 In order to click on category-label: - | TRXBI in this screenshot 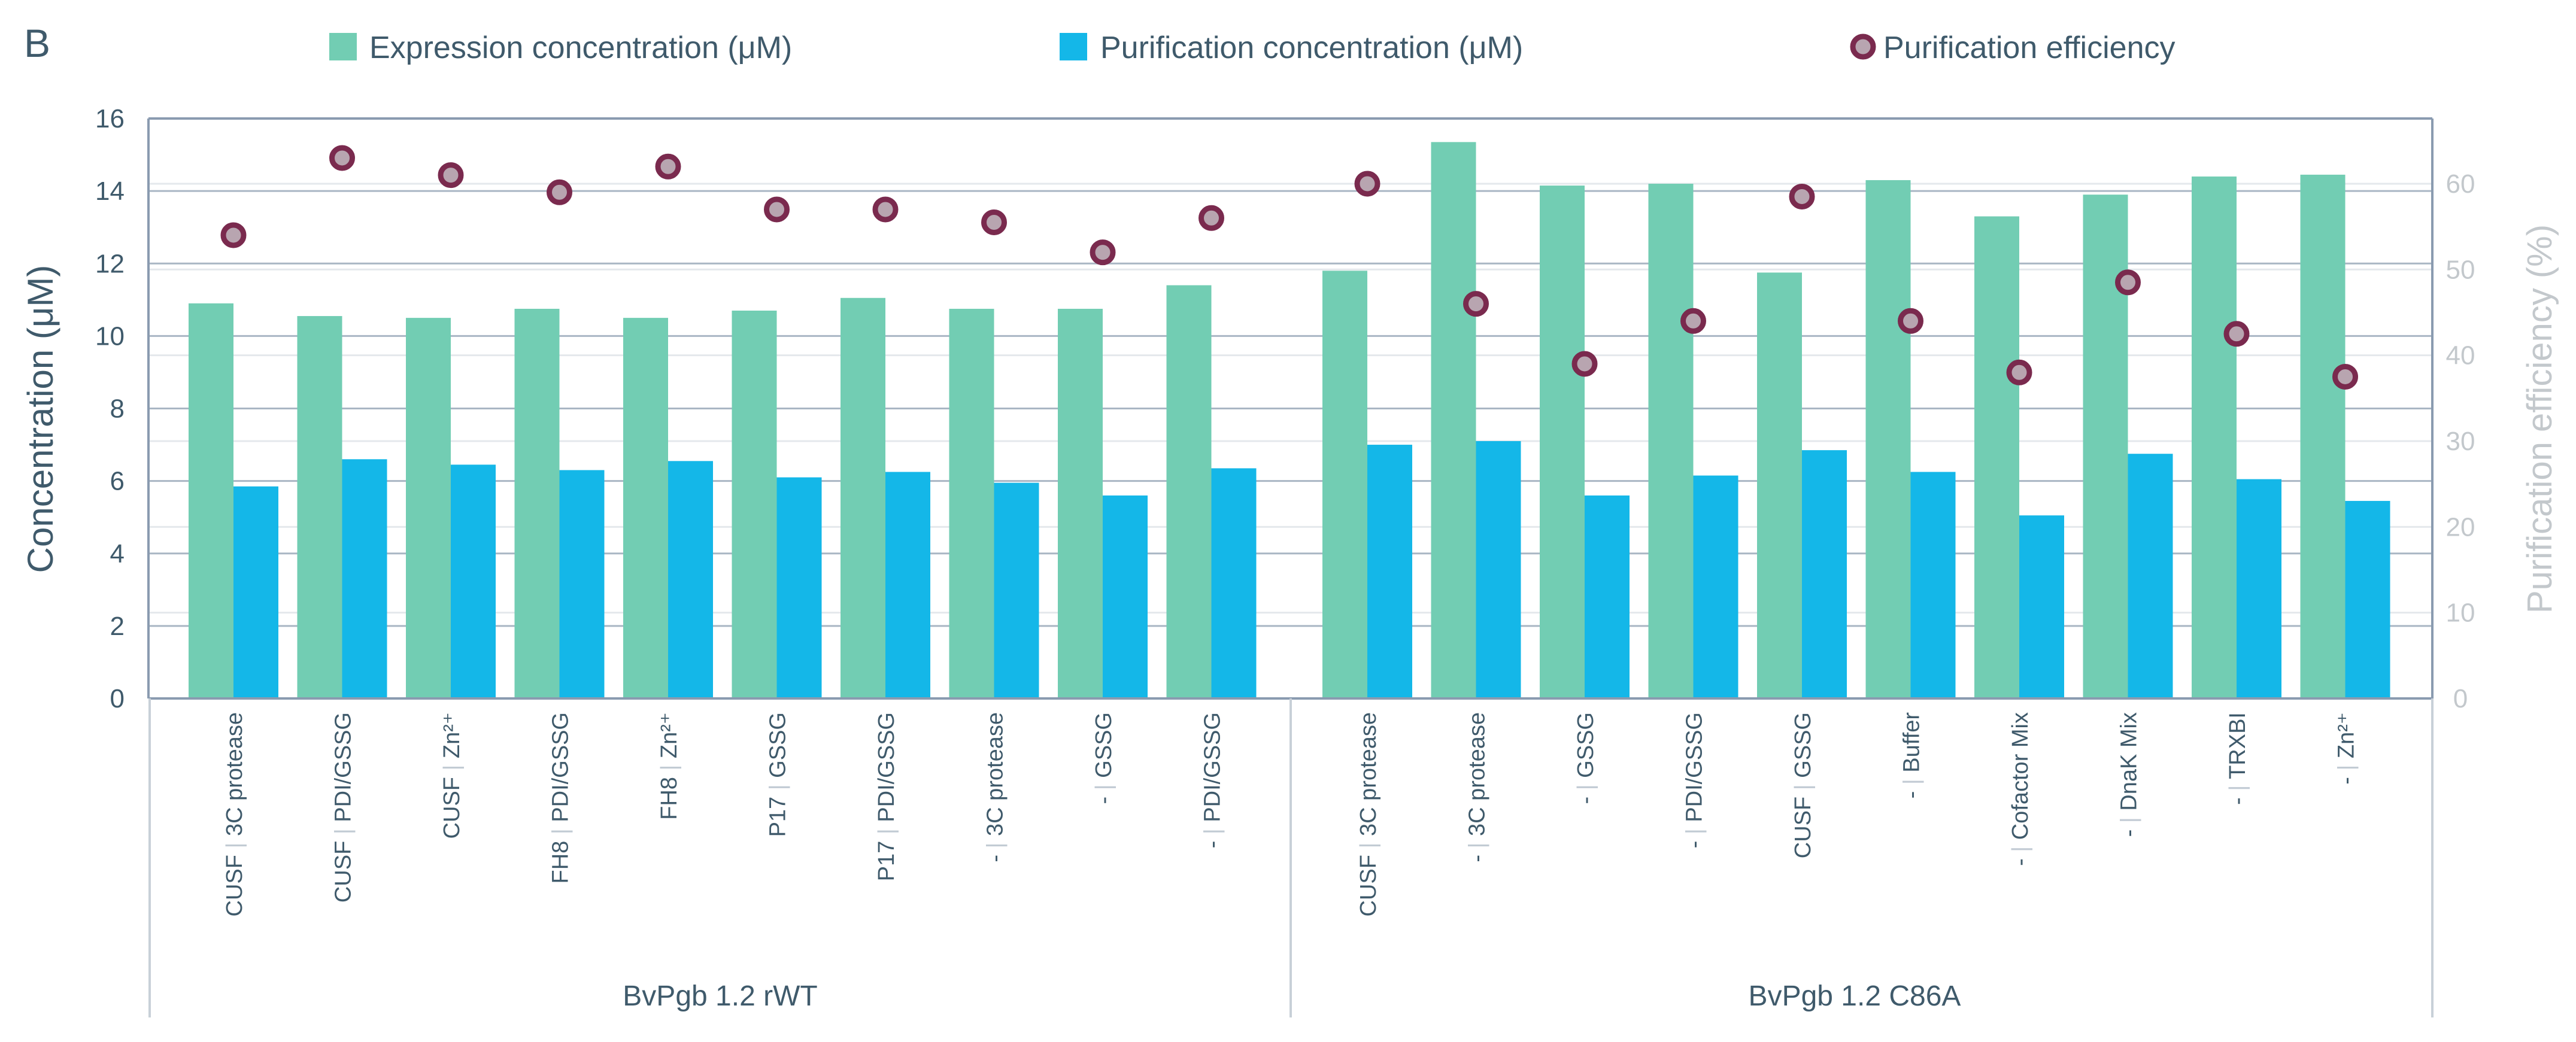, I will do `click(2237, 759)`.